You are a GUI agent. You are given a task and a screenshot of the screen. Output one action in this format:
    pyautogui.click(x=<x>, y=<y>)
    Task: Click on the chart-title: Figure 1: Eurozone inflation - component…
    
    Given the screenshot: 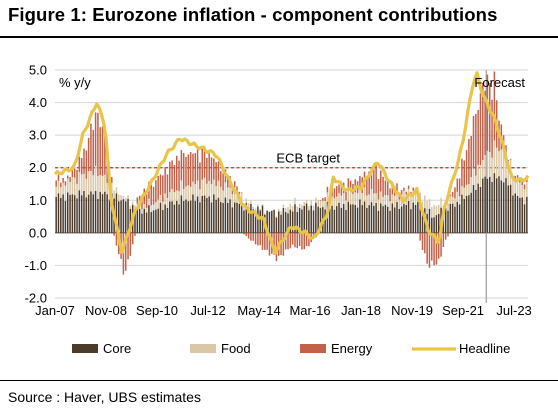 What is the action you would take?
    pyautogui.click(x=253, y=14)
    